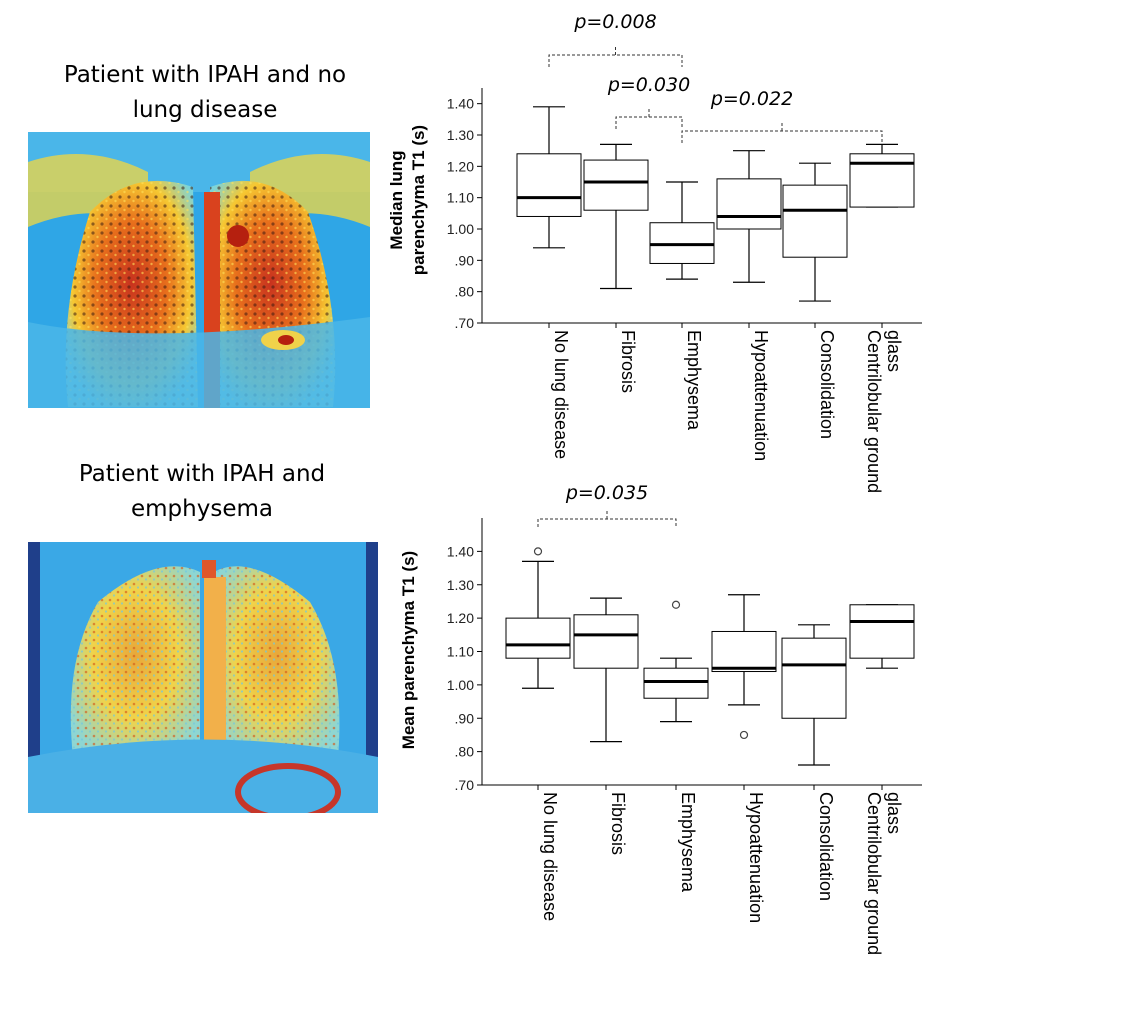 Image resolution: width=1131 pixels, height=1015 pixels. I want to click on panel2-caption-line2: emphysema, so click(202, 509).